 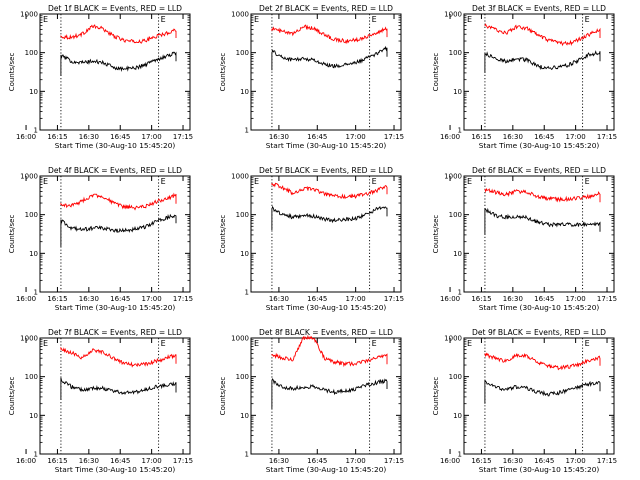 What do you see at coordinates (539, 8) in the screenshot?
I see `panel-title: Det 3f BLACK = Events, RED = LLD` at bounding box center [539, 8].